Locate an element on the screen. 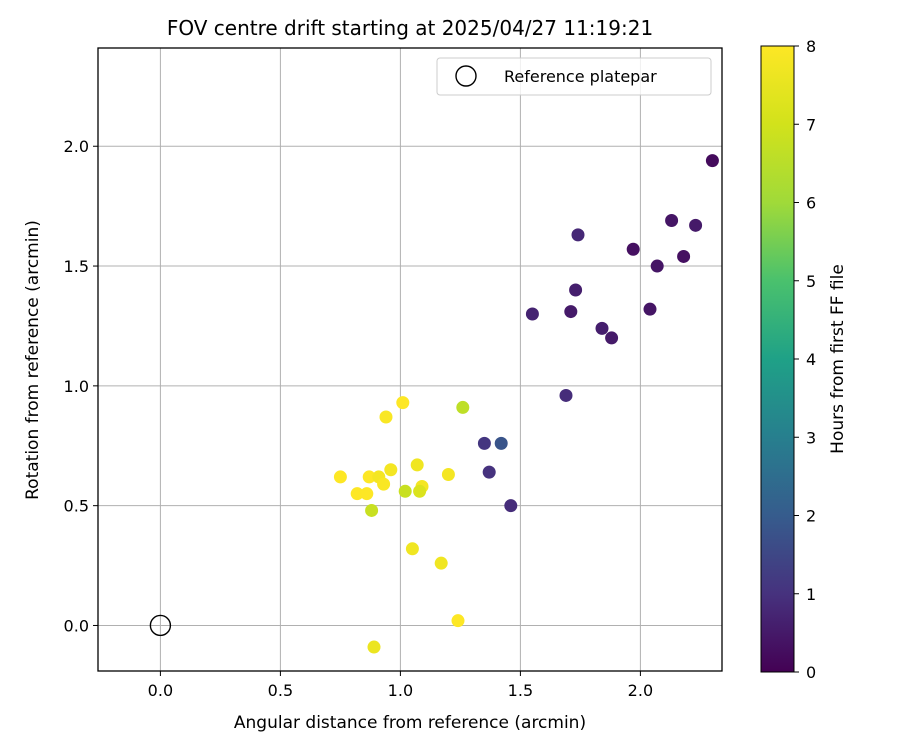 Image resolution: width=900 pixels, height=750 pixels. colorbar-tick-label: 5 is located at coordinates (811, 281).